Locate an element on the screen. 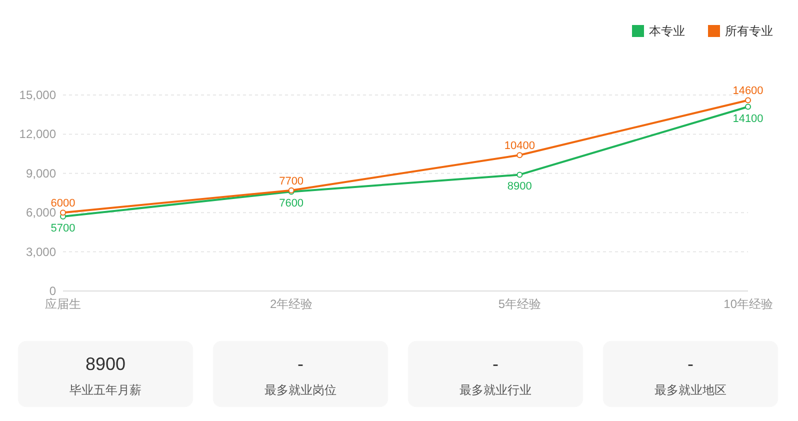 Image resolution: width=798 pixels, height=421 pixels. y-tick-label: 3,000 is located at coordinates (41, 251).